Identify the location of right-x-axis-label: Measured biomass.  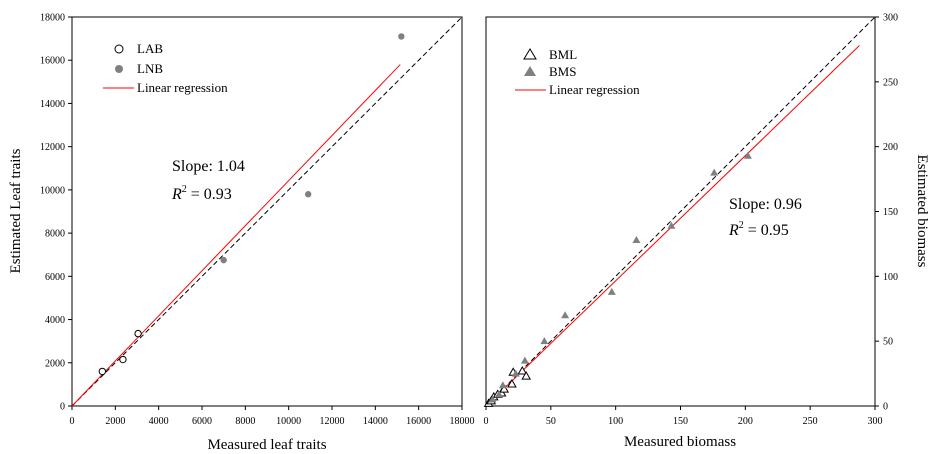
(680, 442).